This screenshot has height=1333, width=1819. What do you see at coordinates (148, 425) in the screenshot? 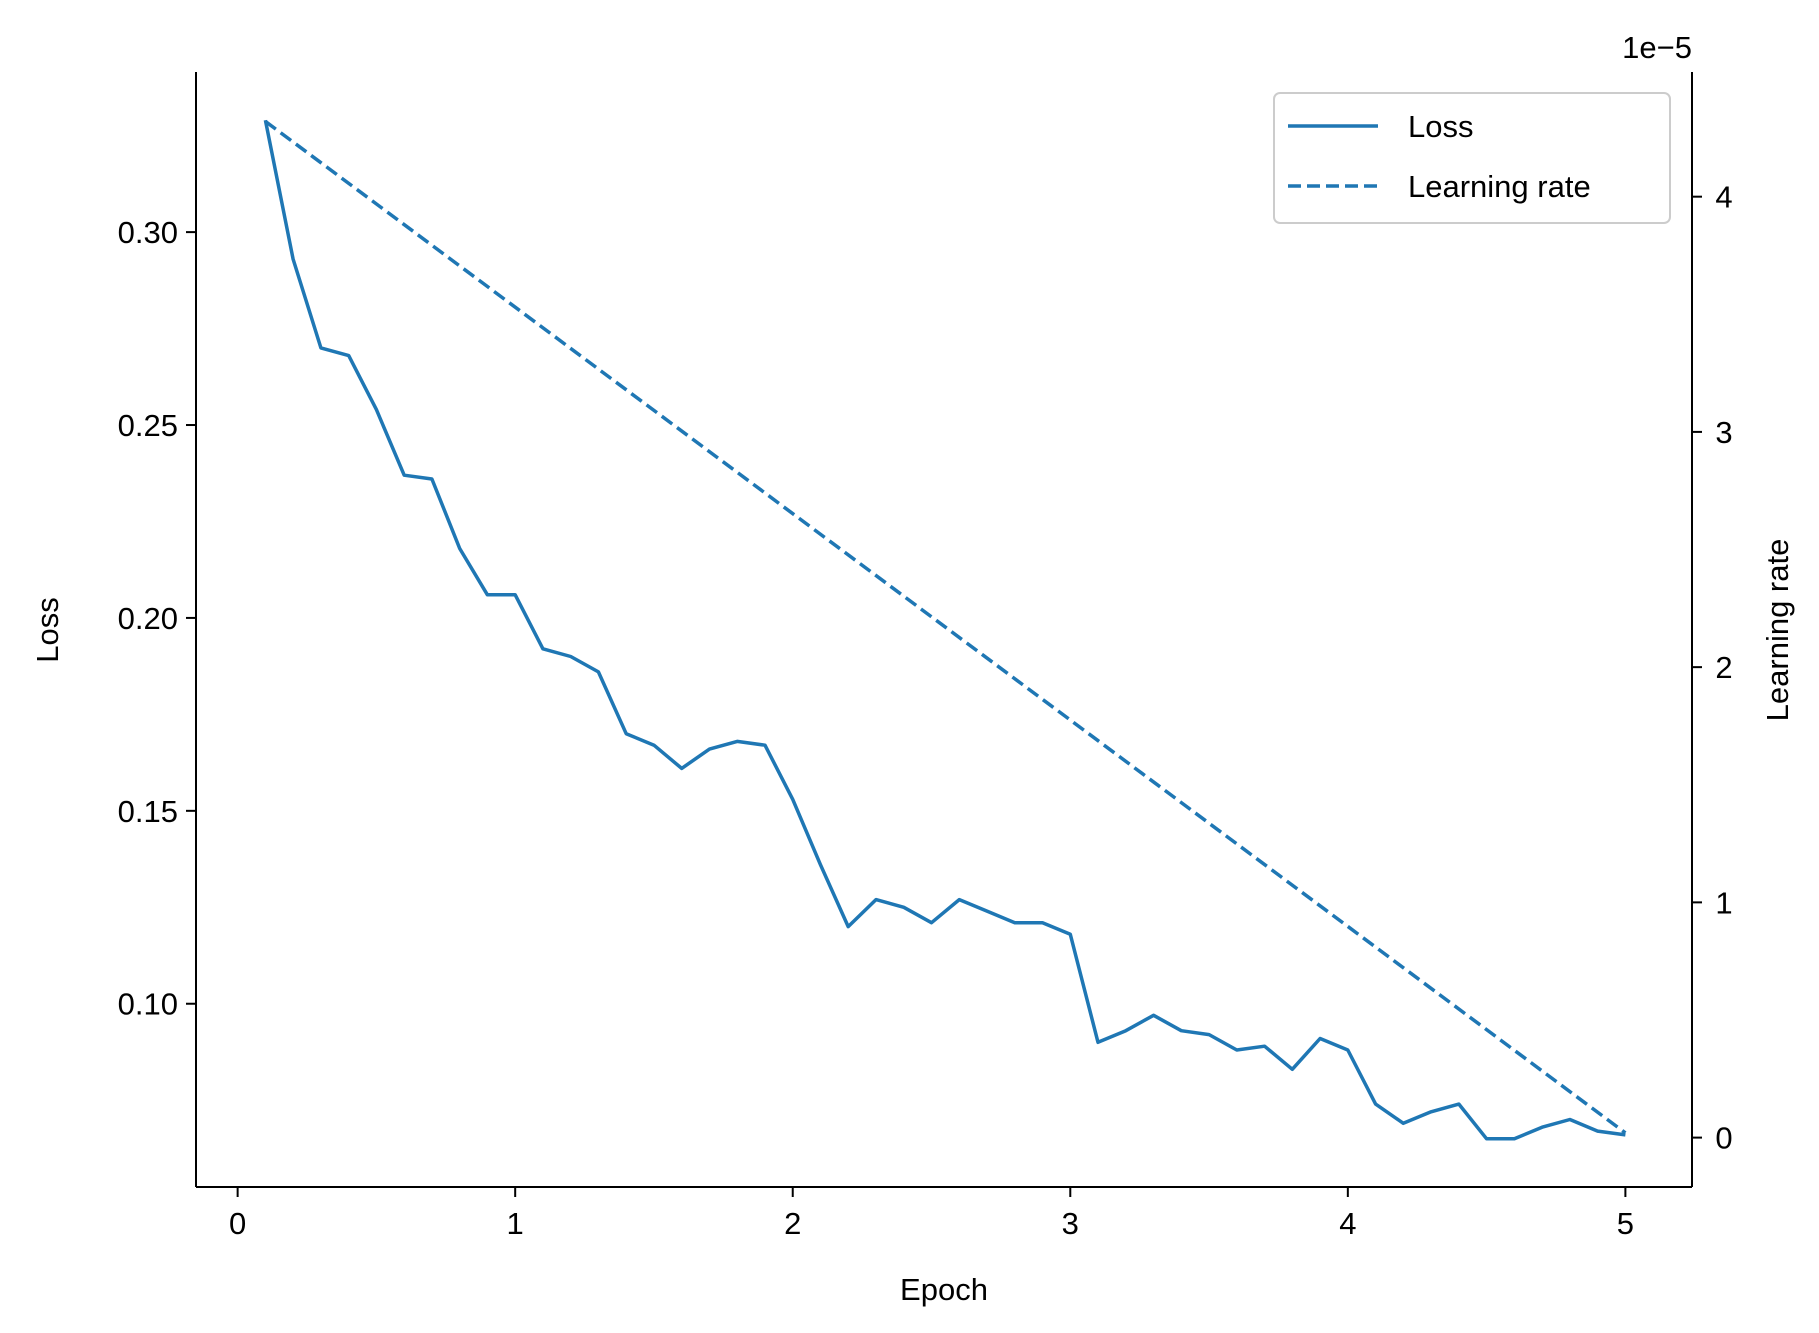
I see `y-tick-label: 0.25` at bounding box center [148, 425].